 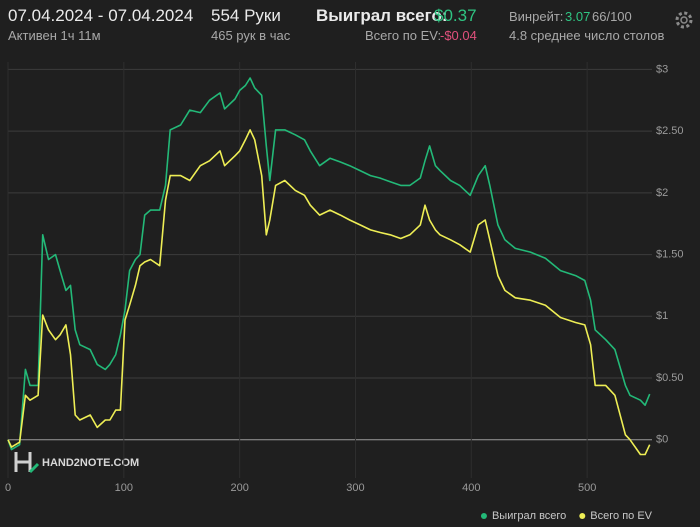 What do you see at coordinates (587, 488) in the screenshot?
I see `x-tick-label: 500` at bounding box center [587, 488].